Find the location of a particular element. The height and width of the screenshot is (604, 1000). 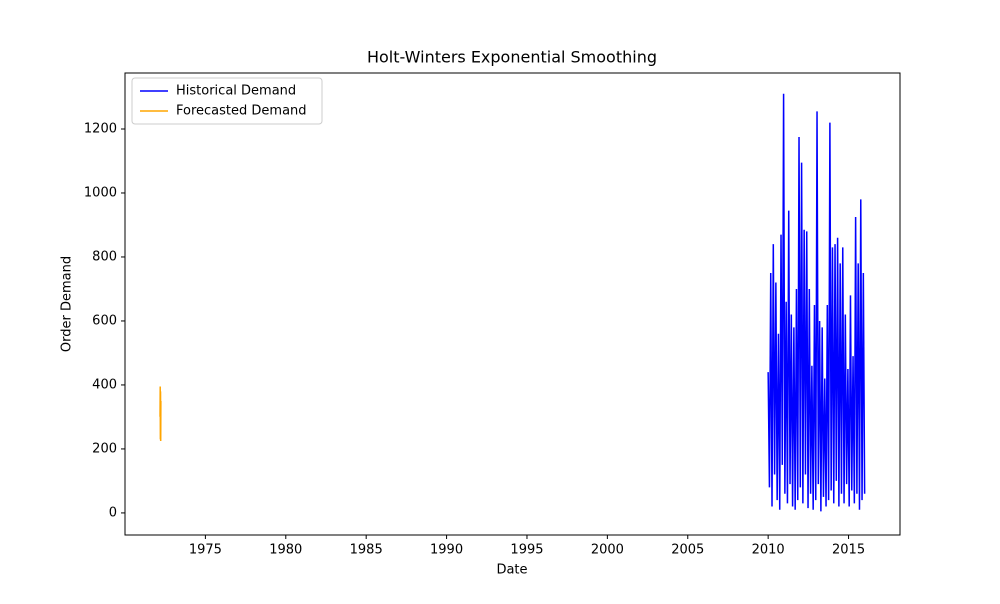

y-axis-label: Order Demand is located at coordinates (67, 304).